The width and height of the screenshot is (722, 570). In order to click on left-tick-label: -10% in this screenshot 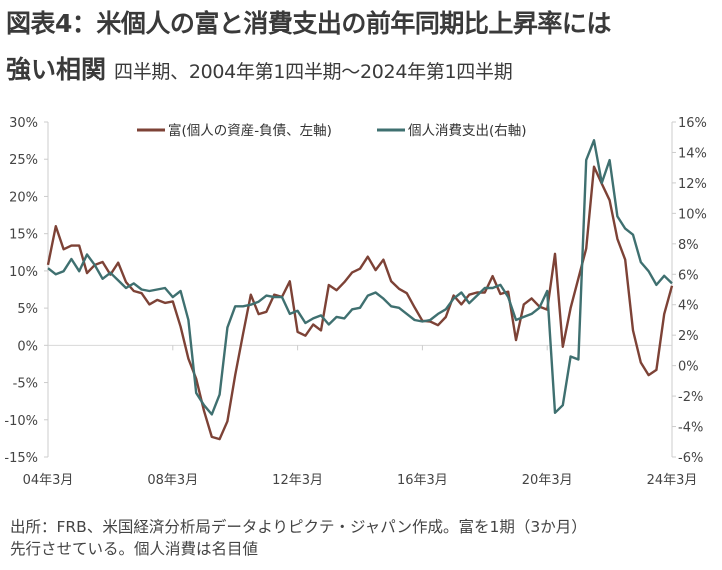, I will do `click(21, 421)`.